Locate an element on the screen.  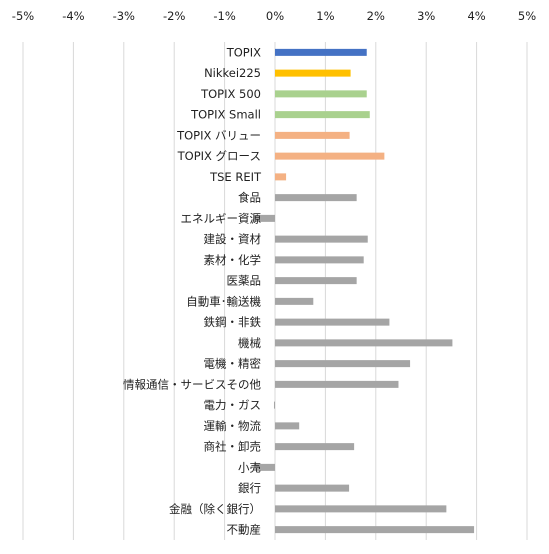
x-tick-label: -5% is located at coordinates (23, 16).